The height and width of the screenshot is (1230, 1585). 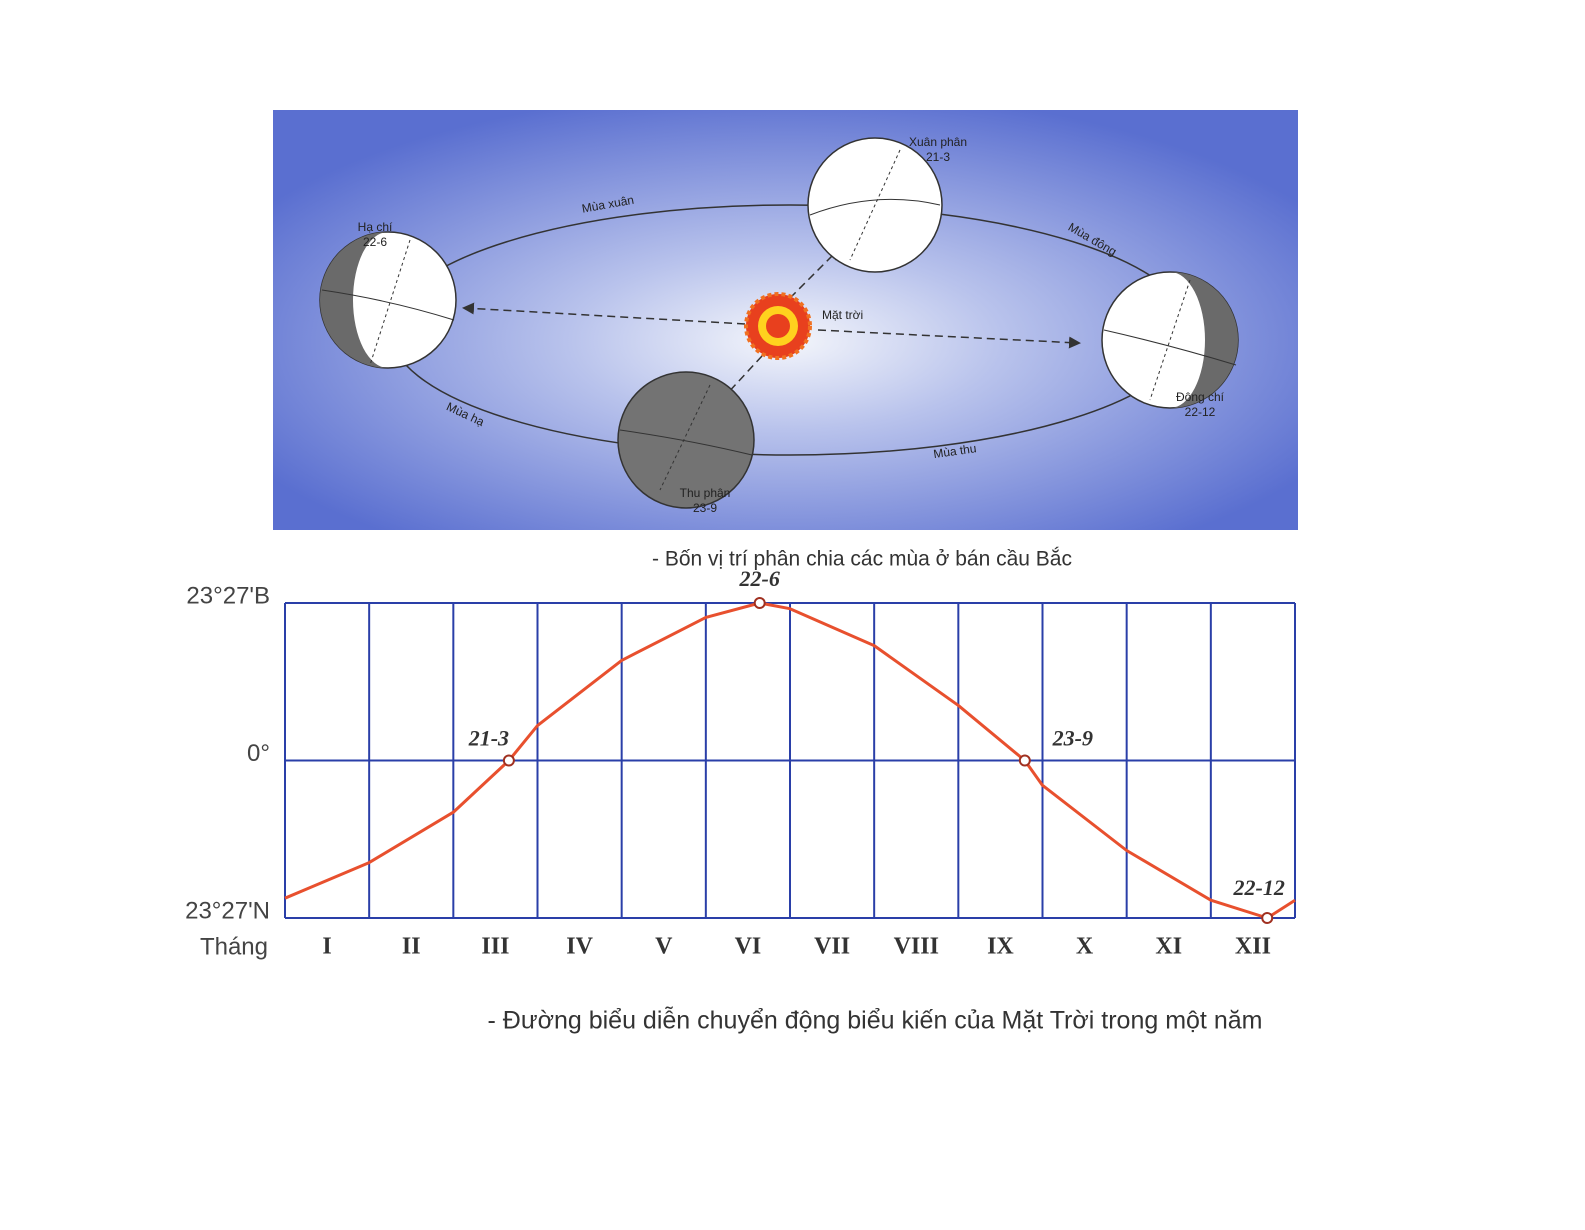 What do you see at coordinates (938, 142) in the screenshot?
I see `position-label: Xuân phân` at bounding box center [938, 142].